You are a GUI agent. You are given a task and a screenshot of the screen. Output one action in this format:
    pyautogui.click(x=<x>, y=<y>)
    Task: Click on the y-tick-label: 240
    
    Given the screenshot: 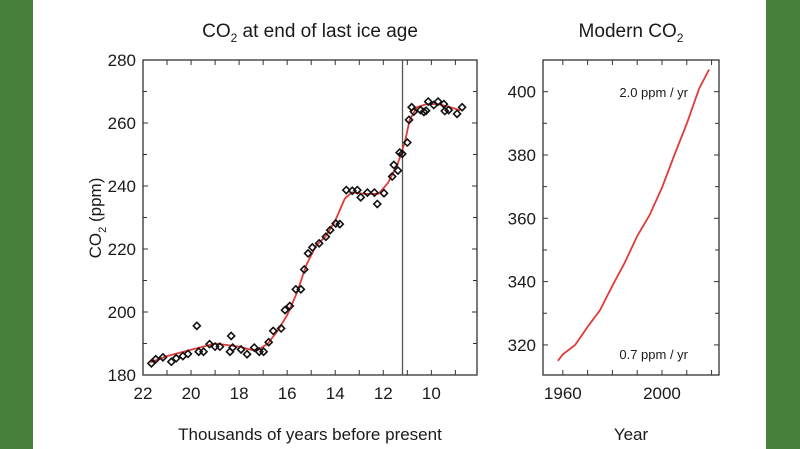 What is the action you would take?
    pyautogui.click(x=122, y=186)
    